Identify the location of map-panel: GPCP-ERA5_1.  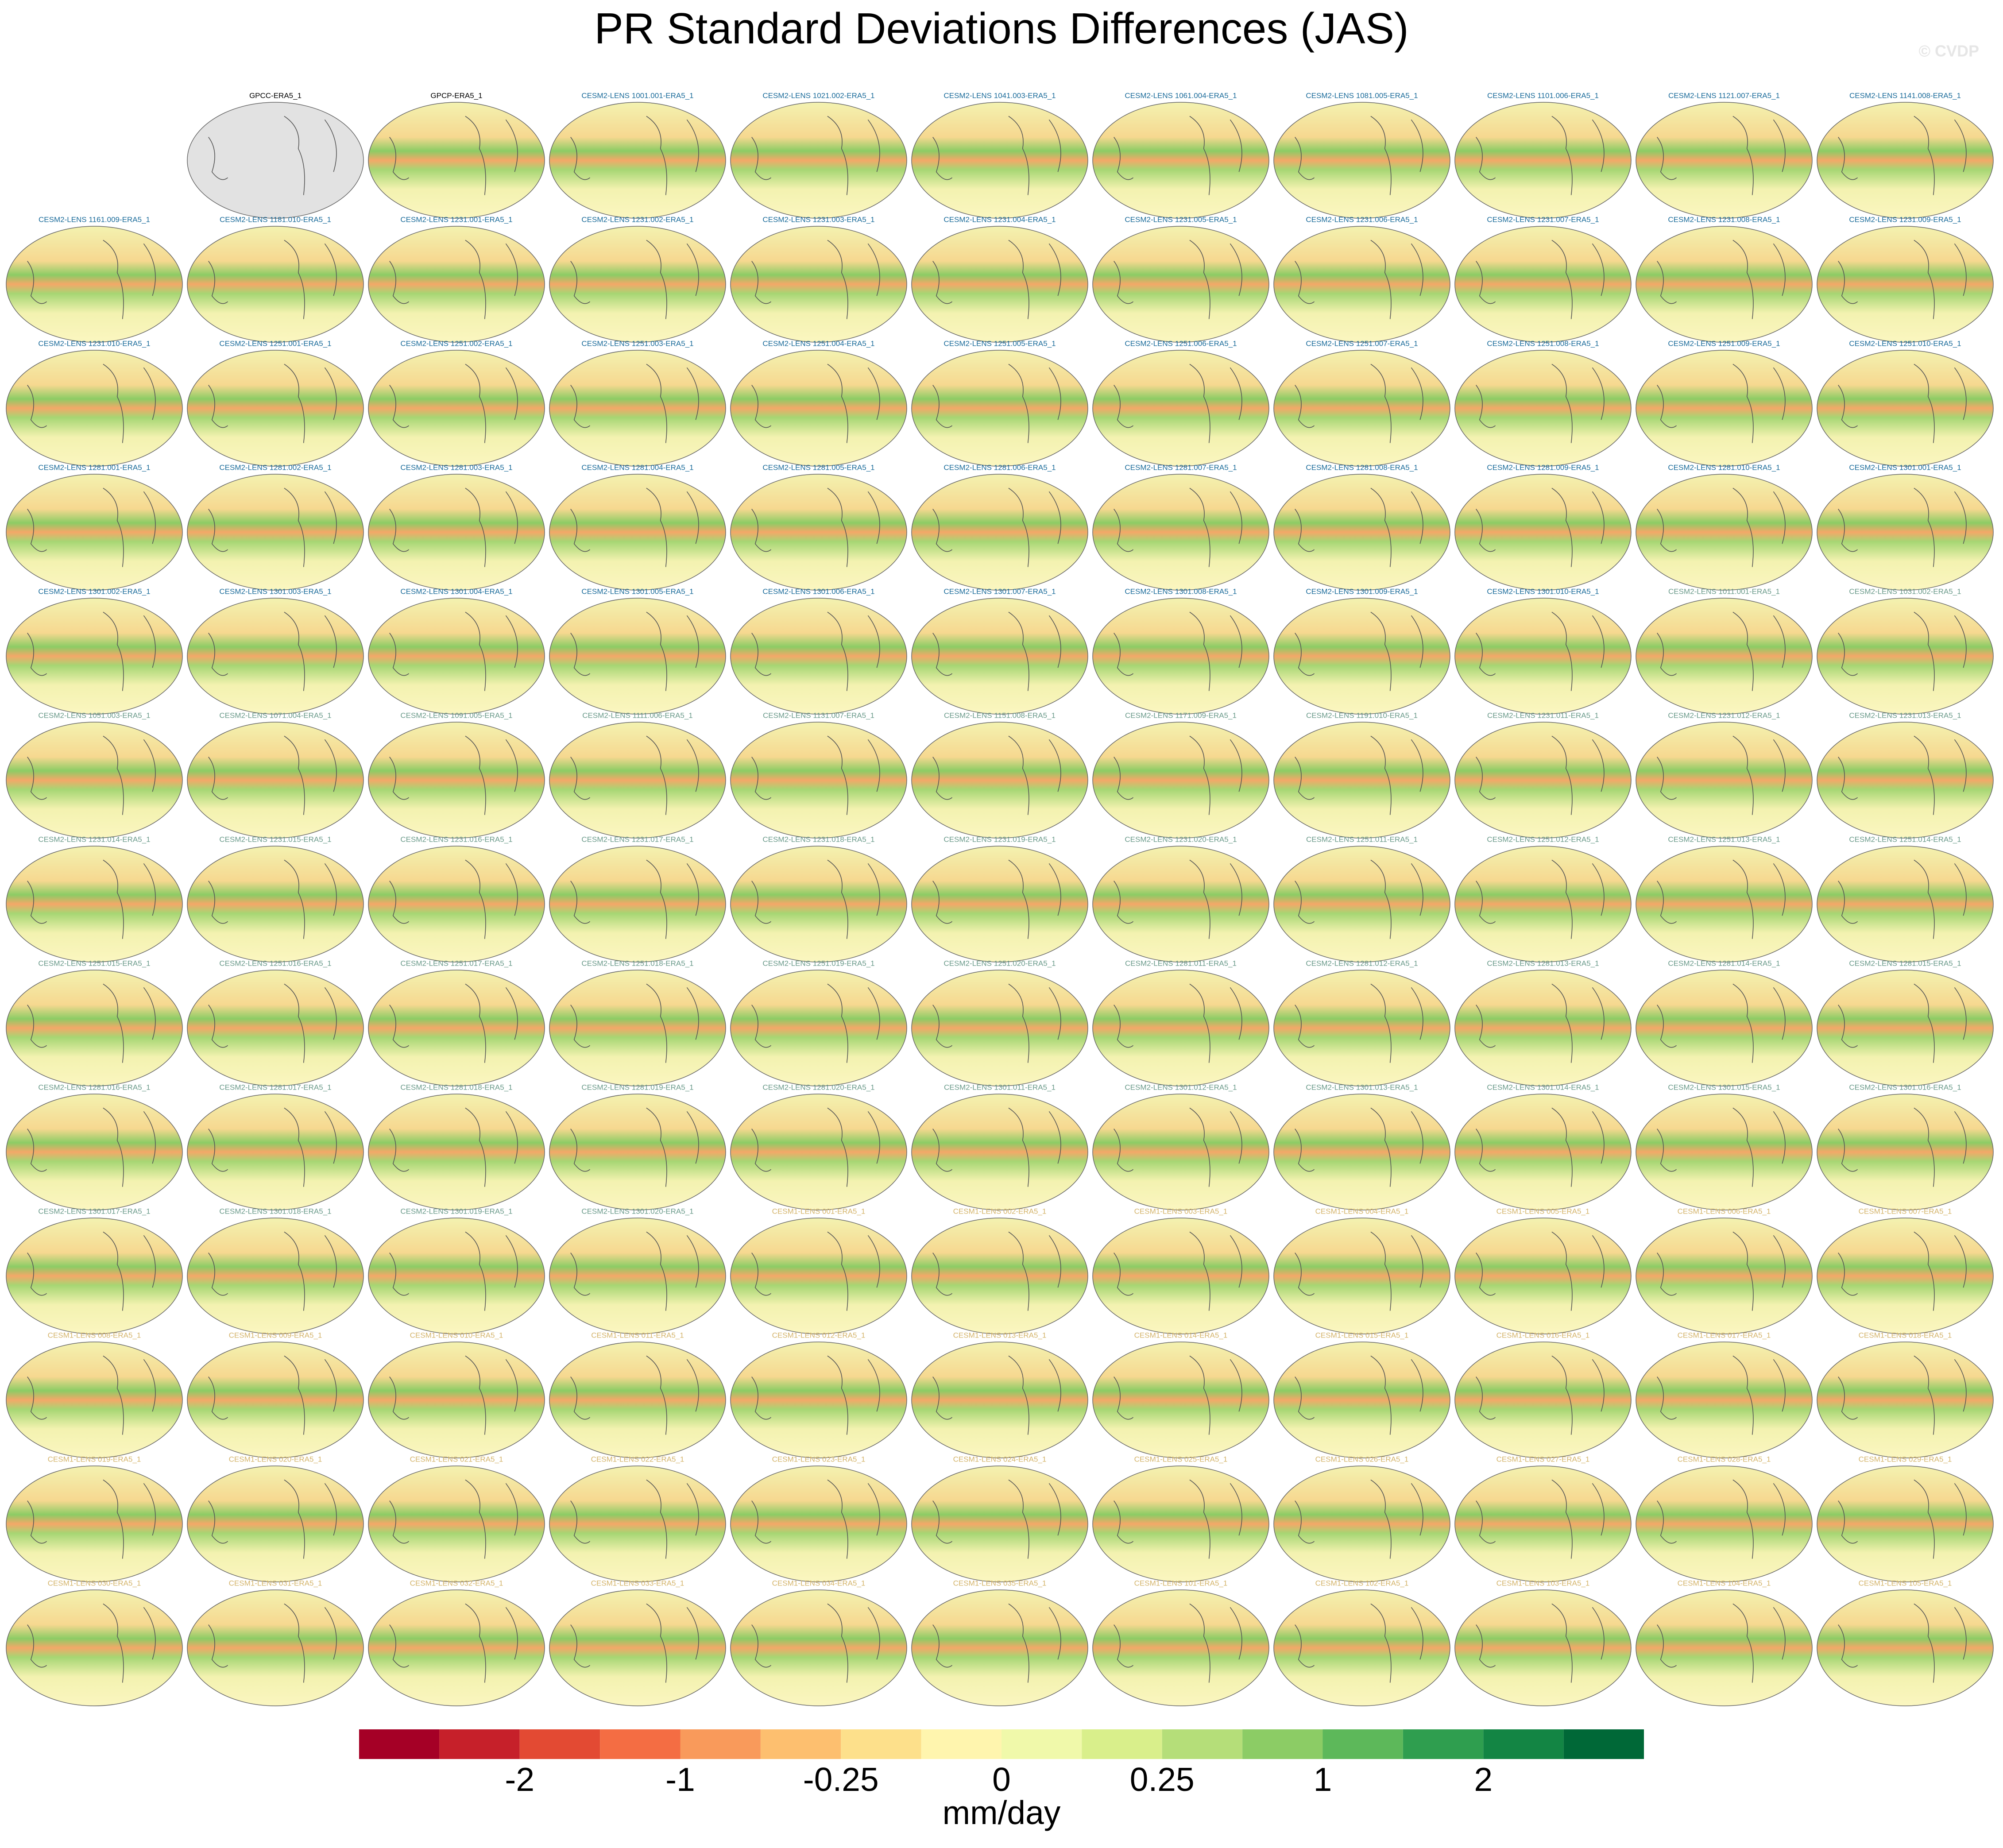
(456, 155).